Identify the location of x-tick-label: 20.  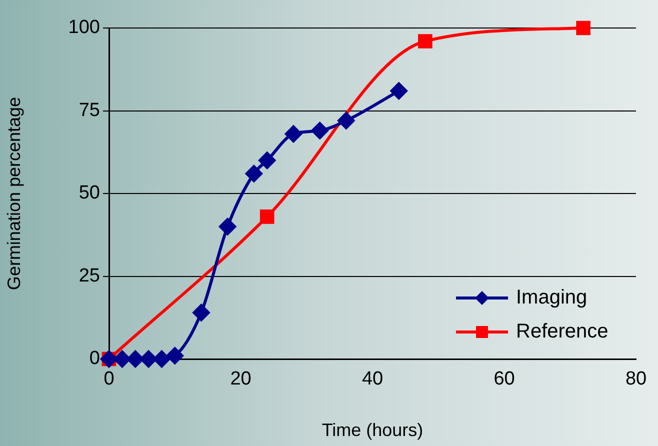
(241, 379).